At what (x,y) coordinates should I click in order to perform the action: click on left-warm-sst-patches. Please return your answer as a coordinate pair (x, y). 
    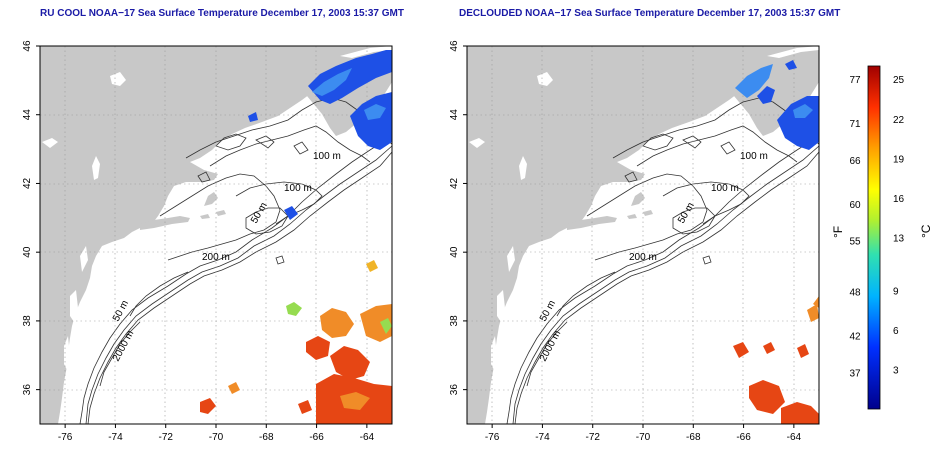
    Looking at the image, I should click on (296, 342).